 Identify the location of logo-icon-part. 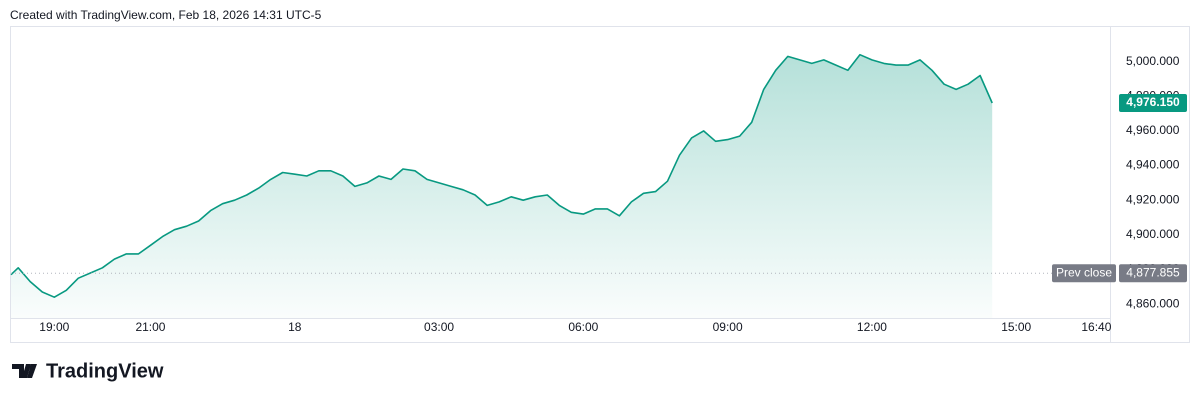
(32, 371).